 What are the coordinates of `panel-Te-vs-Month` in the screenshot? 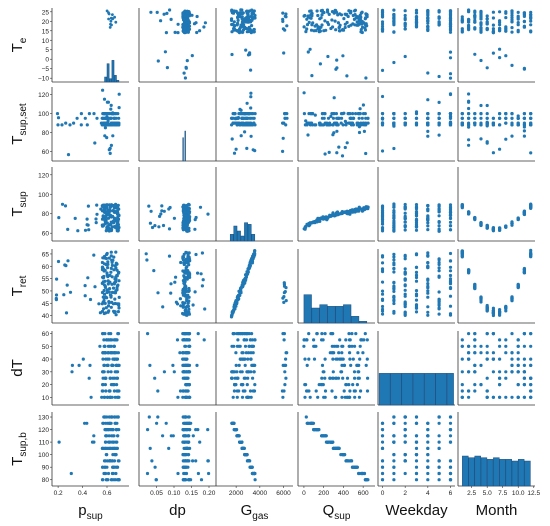 It's located at (496, 45).